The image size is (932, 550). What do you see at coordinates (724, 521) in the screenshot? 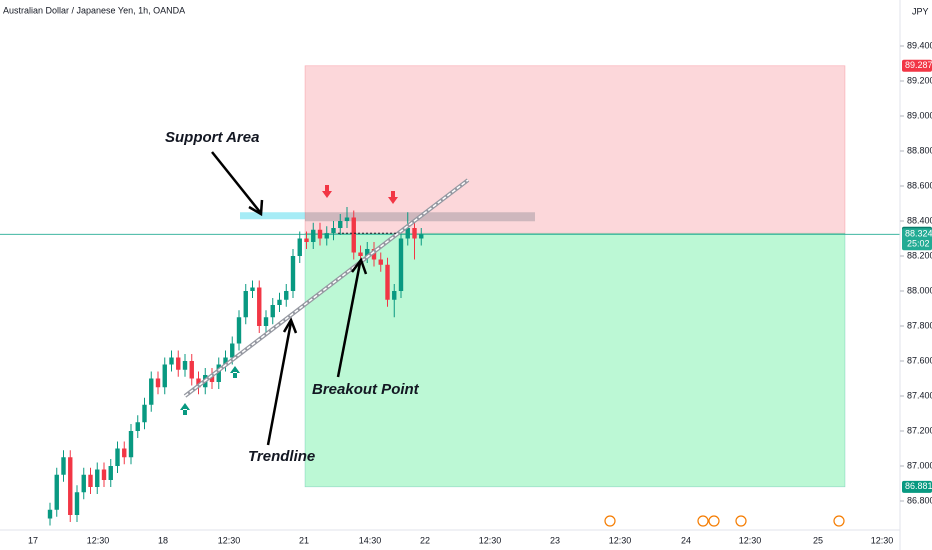
I see `event-icons` at bounding box center [724, 521].